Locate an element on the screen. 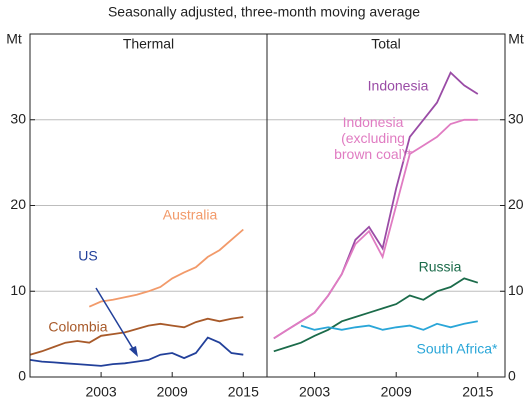  series-label: Indonesia (excluding brown coal)* is located at coordinates (373, 138).